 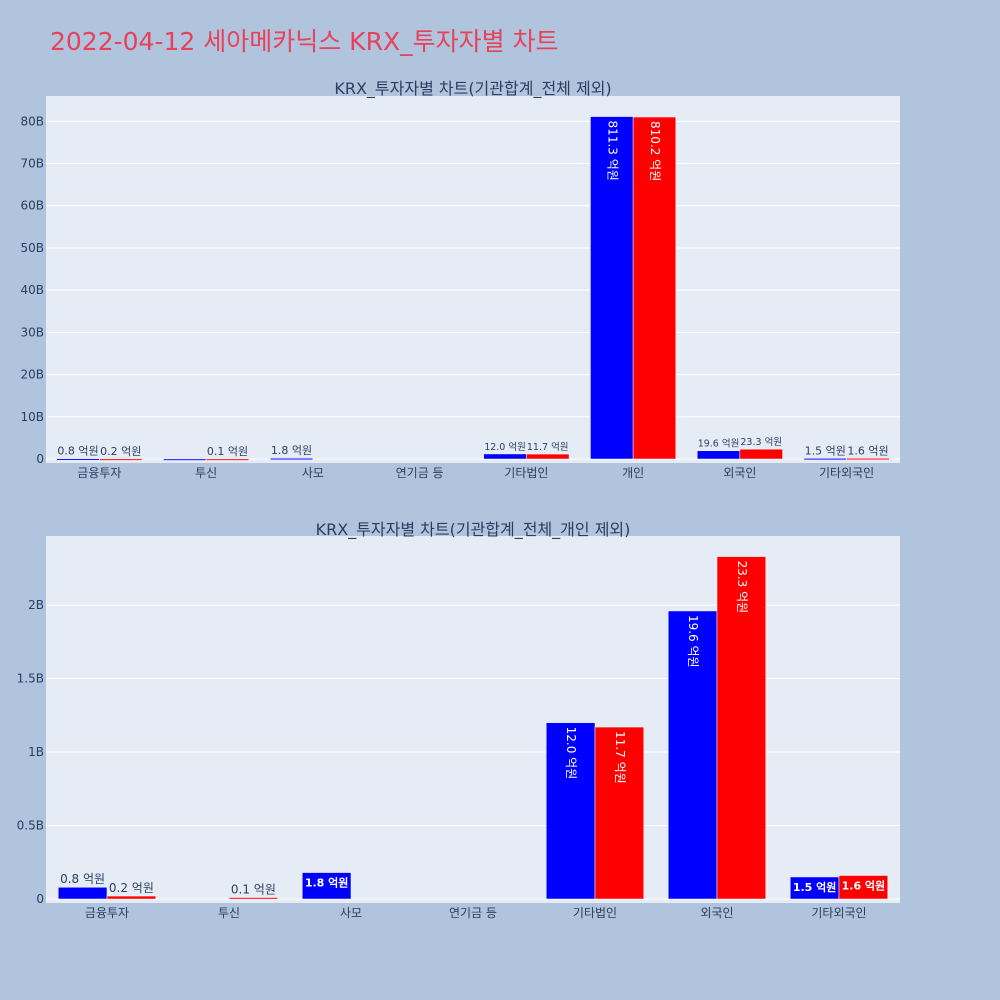 I want to click on y-tick-label: 30B, so click(x=32, y=332).